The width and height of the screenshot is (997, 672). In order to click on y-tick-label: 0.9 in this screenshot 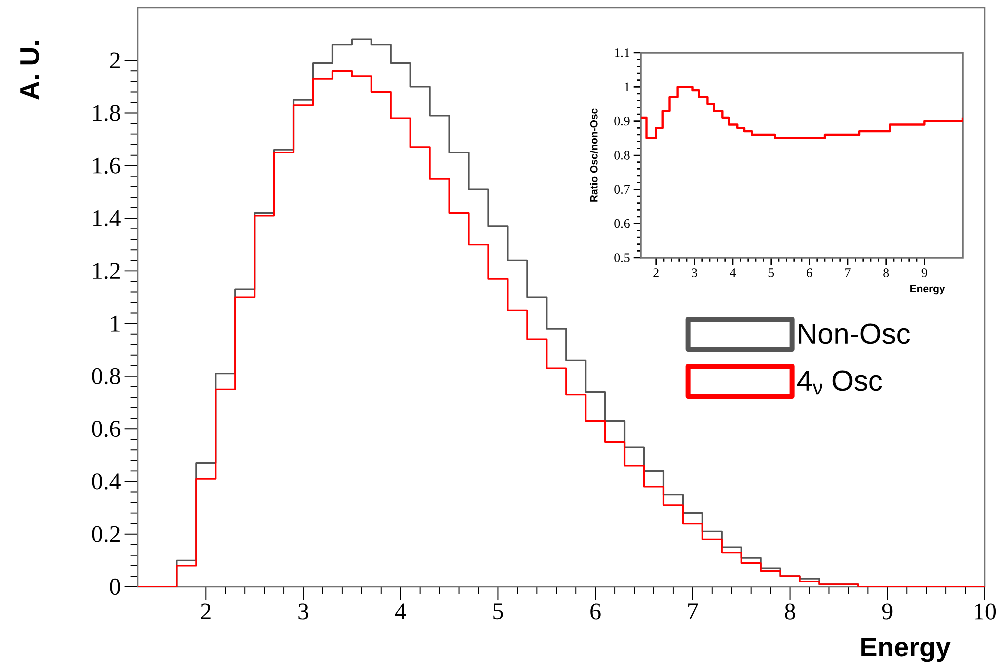, I will do `click(622, 121)`.